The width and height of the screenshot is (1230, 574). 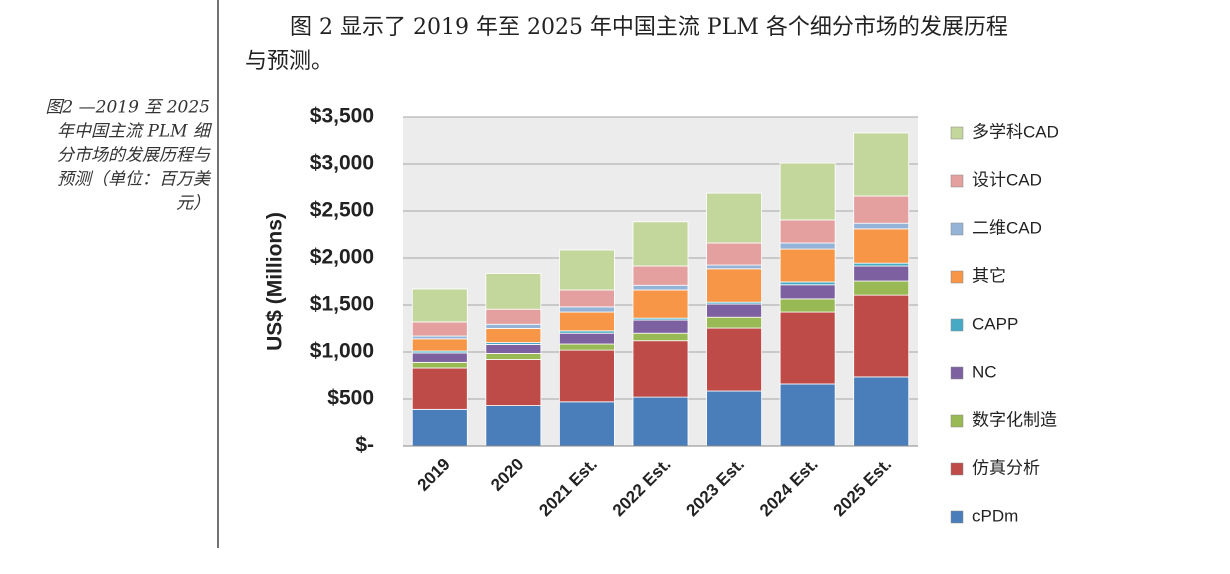 I want to click on legend-label: 二维CAD, so click(x=1007, y=227).